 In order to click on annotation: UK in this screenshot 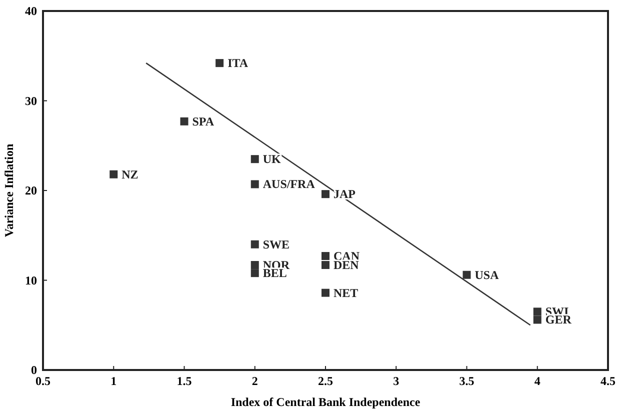, I will do `click(272, 159)`.